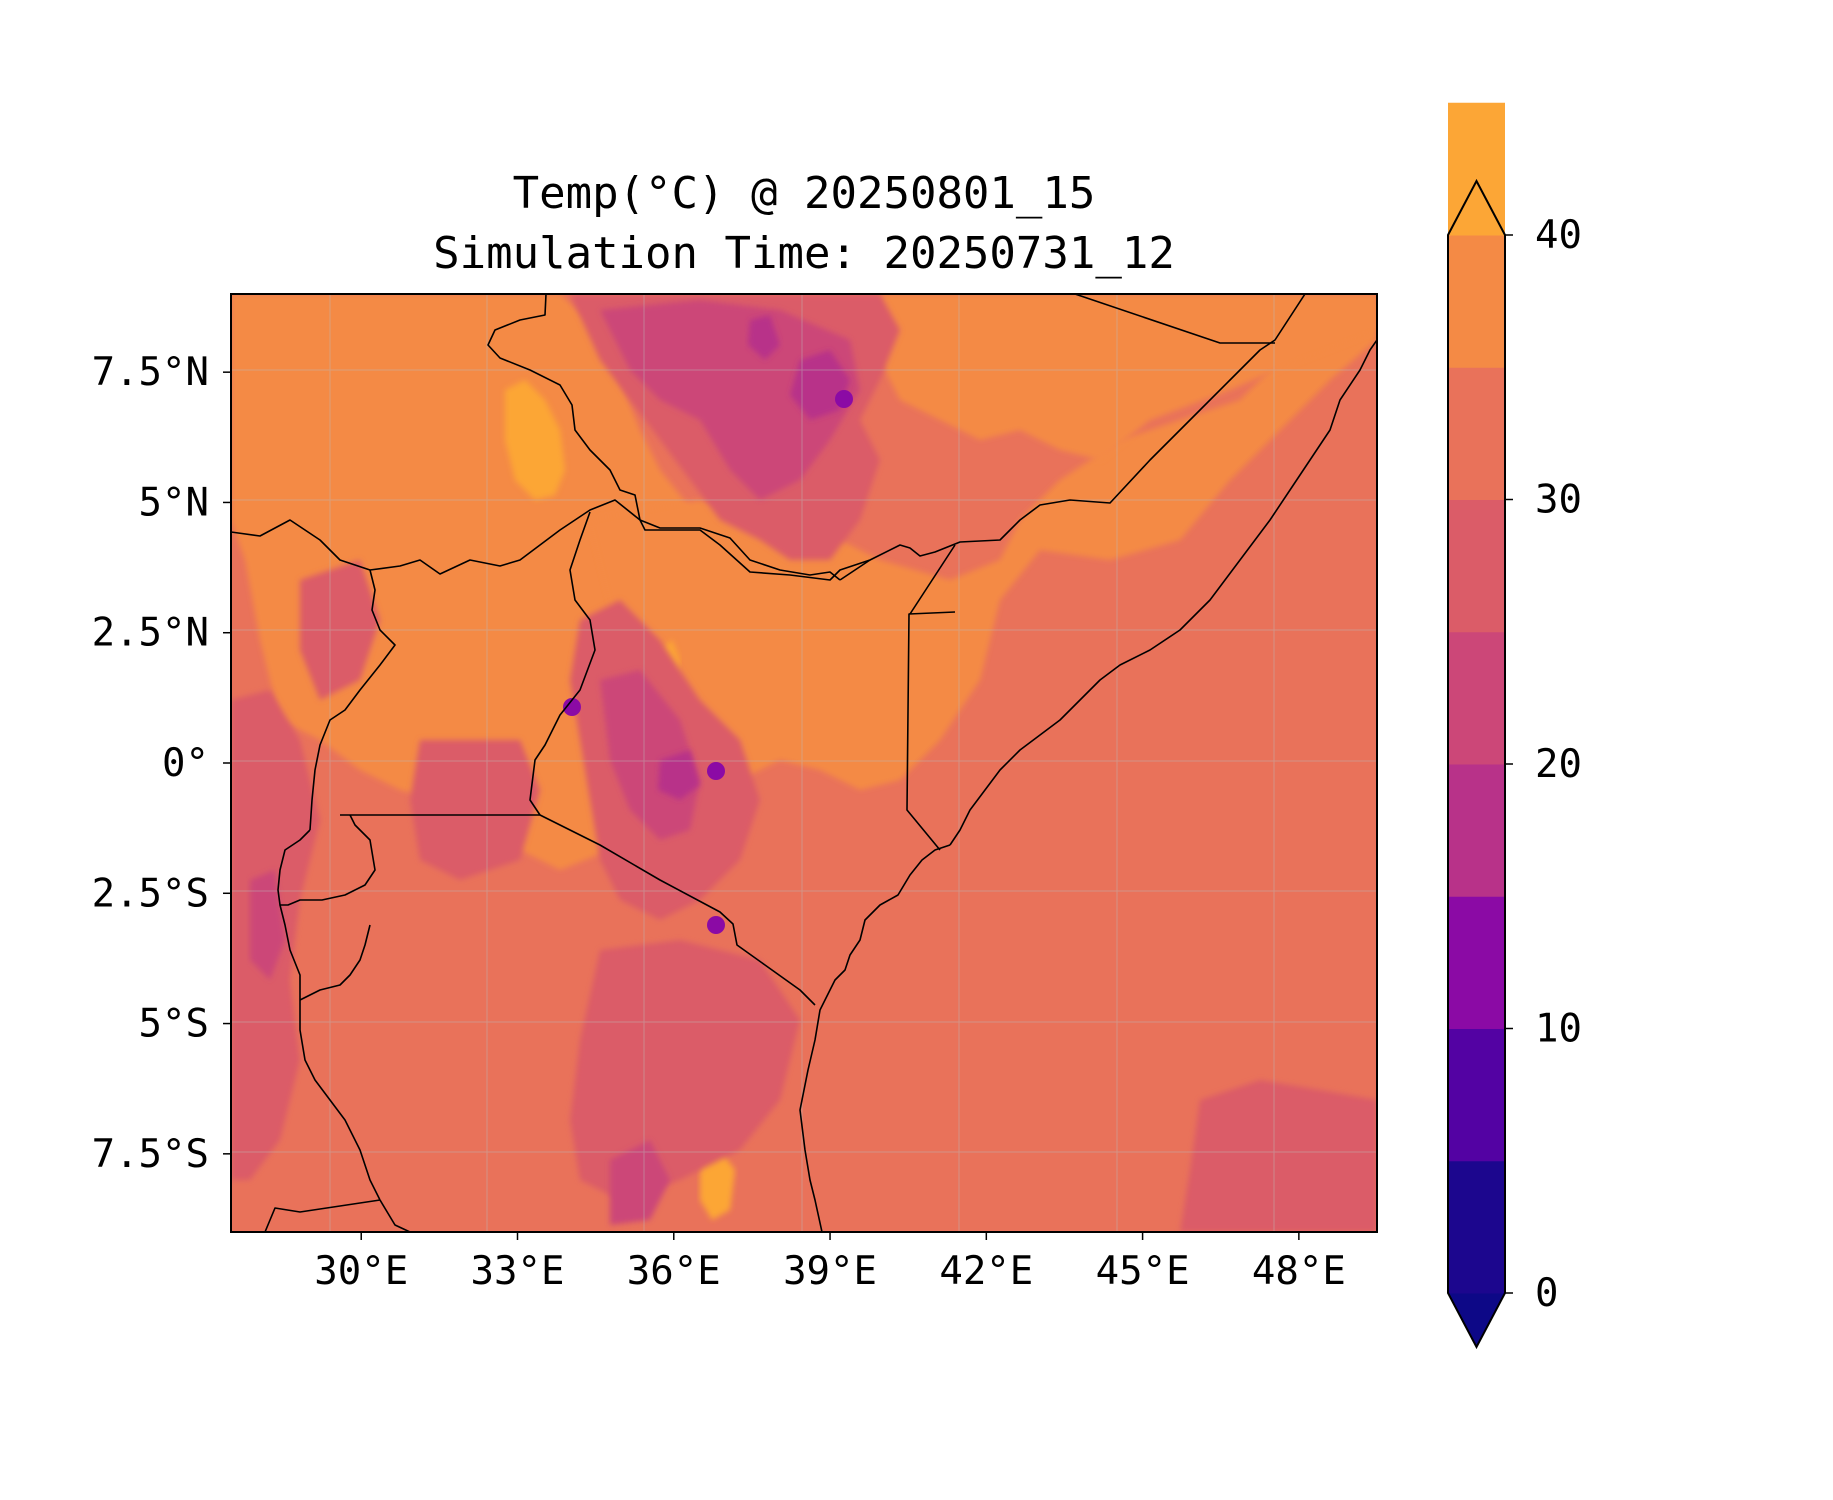 The image size is (1833, 1500). Describe the element at coordinates (679, 775) in the screenshot. I see `field-cold-kenya` at that location.